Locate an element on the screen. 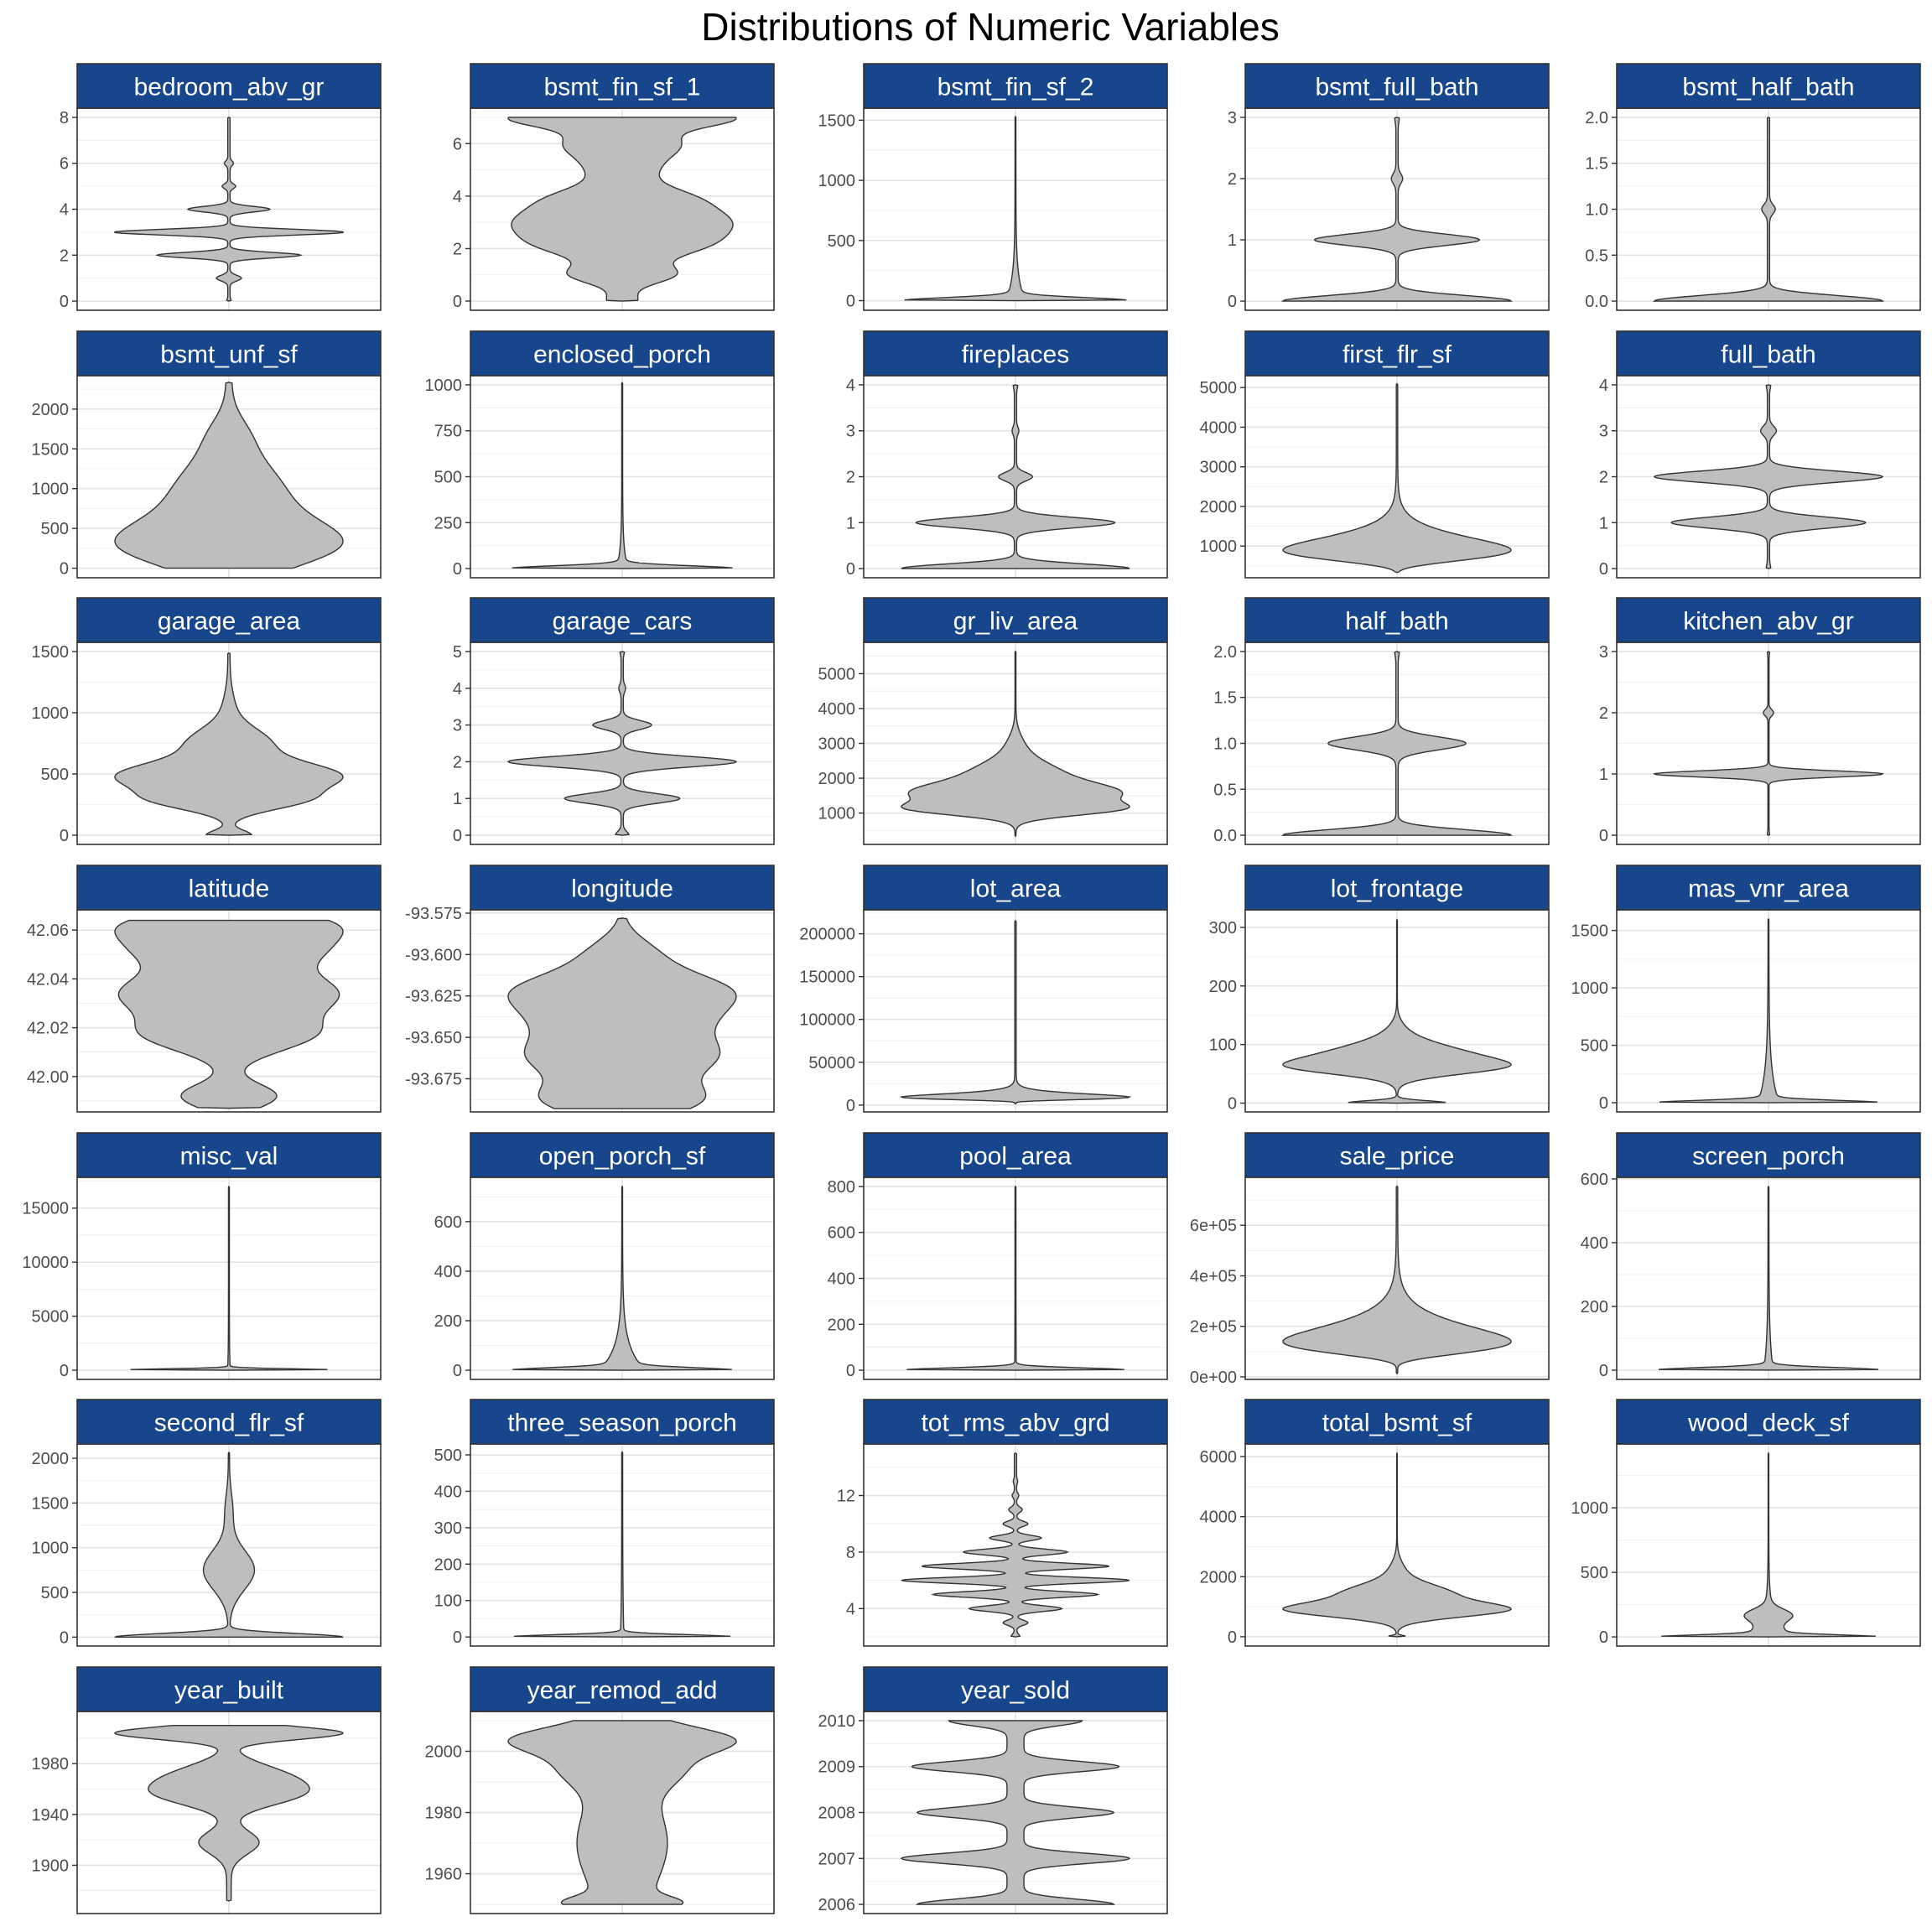 Image resolution: width=1932 pixels, height=1932 pixels. violin-shape-second_flr_sf is located at coordinates (229, 1545).